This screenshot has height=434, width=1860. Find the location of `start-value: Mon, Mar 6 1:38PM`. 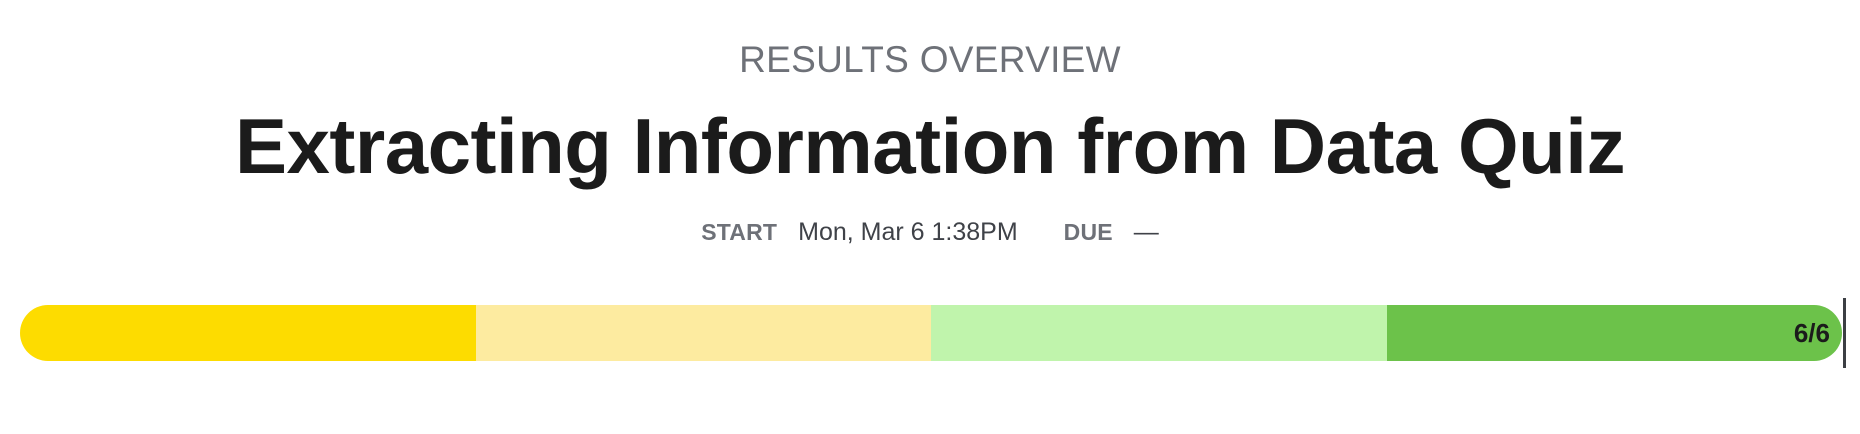

start-value: Mon, Mar 6 1:38PM is located at coordinates (908, 232).